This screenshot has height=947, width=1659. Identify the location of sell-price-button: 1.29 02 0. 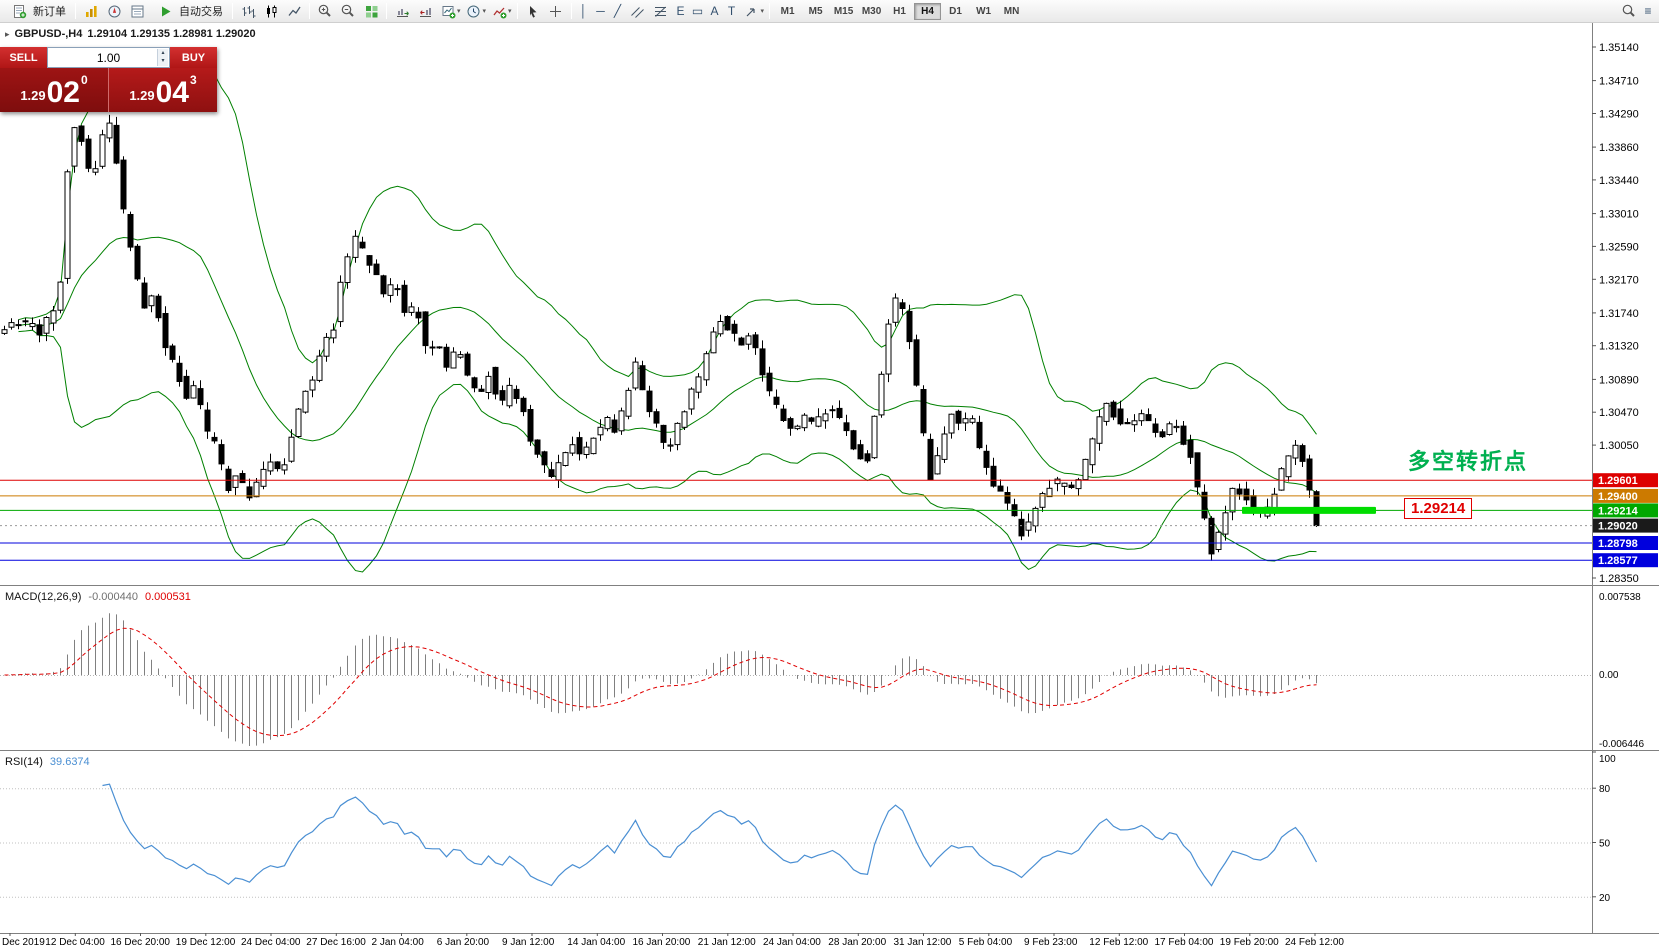
(54, 90).